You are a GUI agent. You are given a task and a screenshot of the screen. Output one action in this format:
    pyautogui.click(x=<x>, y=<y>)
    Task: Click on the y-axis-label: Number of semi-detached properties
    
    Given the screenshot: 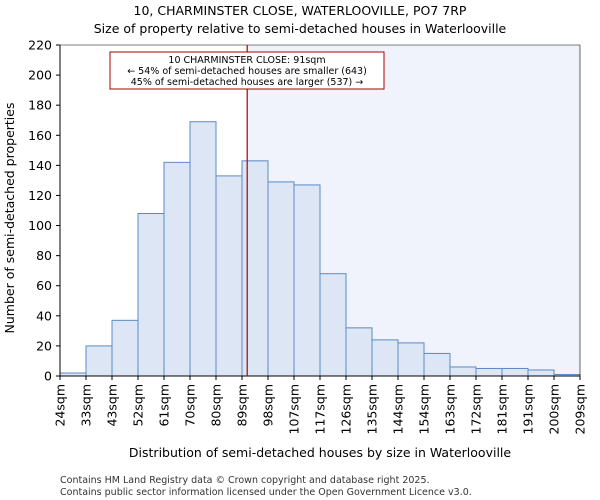 What is the action you would take?
    pyautogui.click(x=9, y=218)
    